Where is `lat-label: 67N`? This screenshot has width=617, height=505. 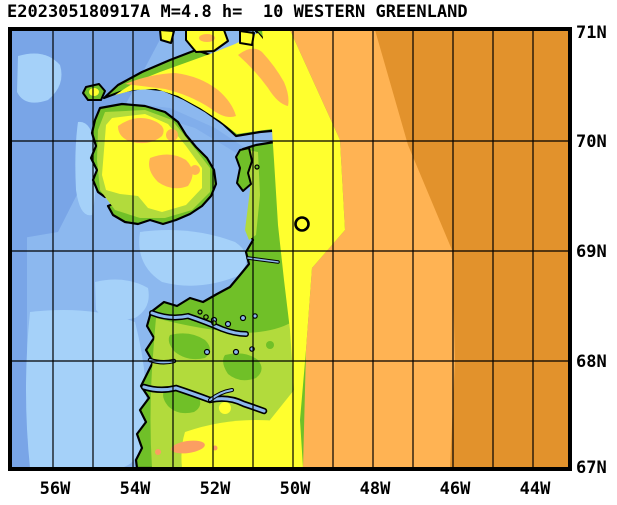
lat-label: 67N is located at coordinates (591, 468).